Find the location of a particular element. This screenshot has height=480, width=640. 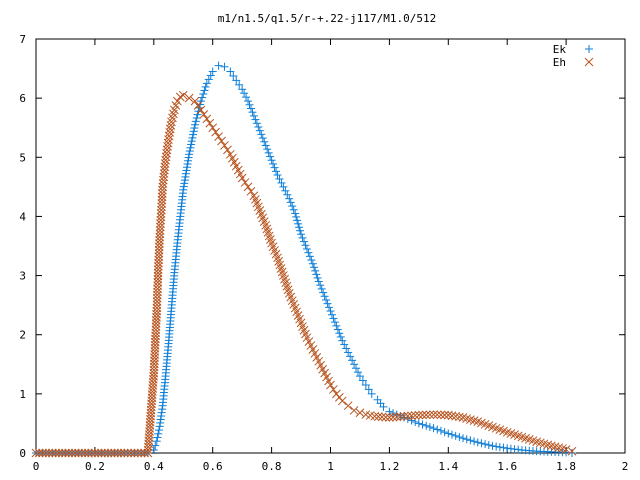

y-tick-label: 5 is located at coordinates (22, 157).